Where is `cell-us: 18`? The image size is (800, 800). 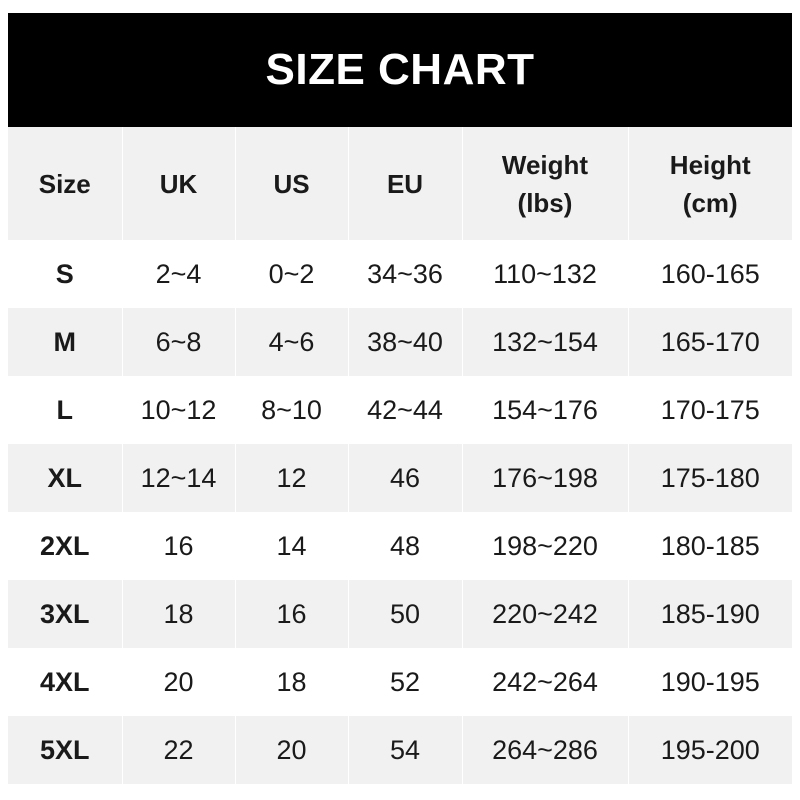
cell-us: 18 is located at coordinates (291, 682).